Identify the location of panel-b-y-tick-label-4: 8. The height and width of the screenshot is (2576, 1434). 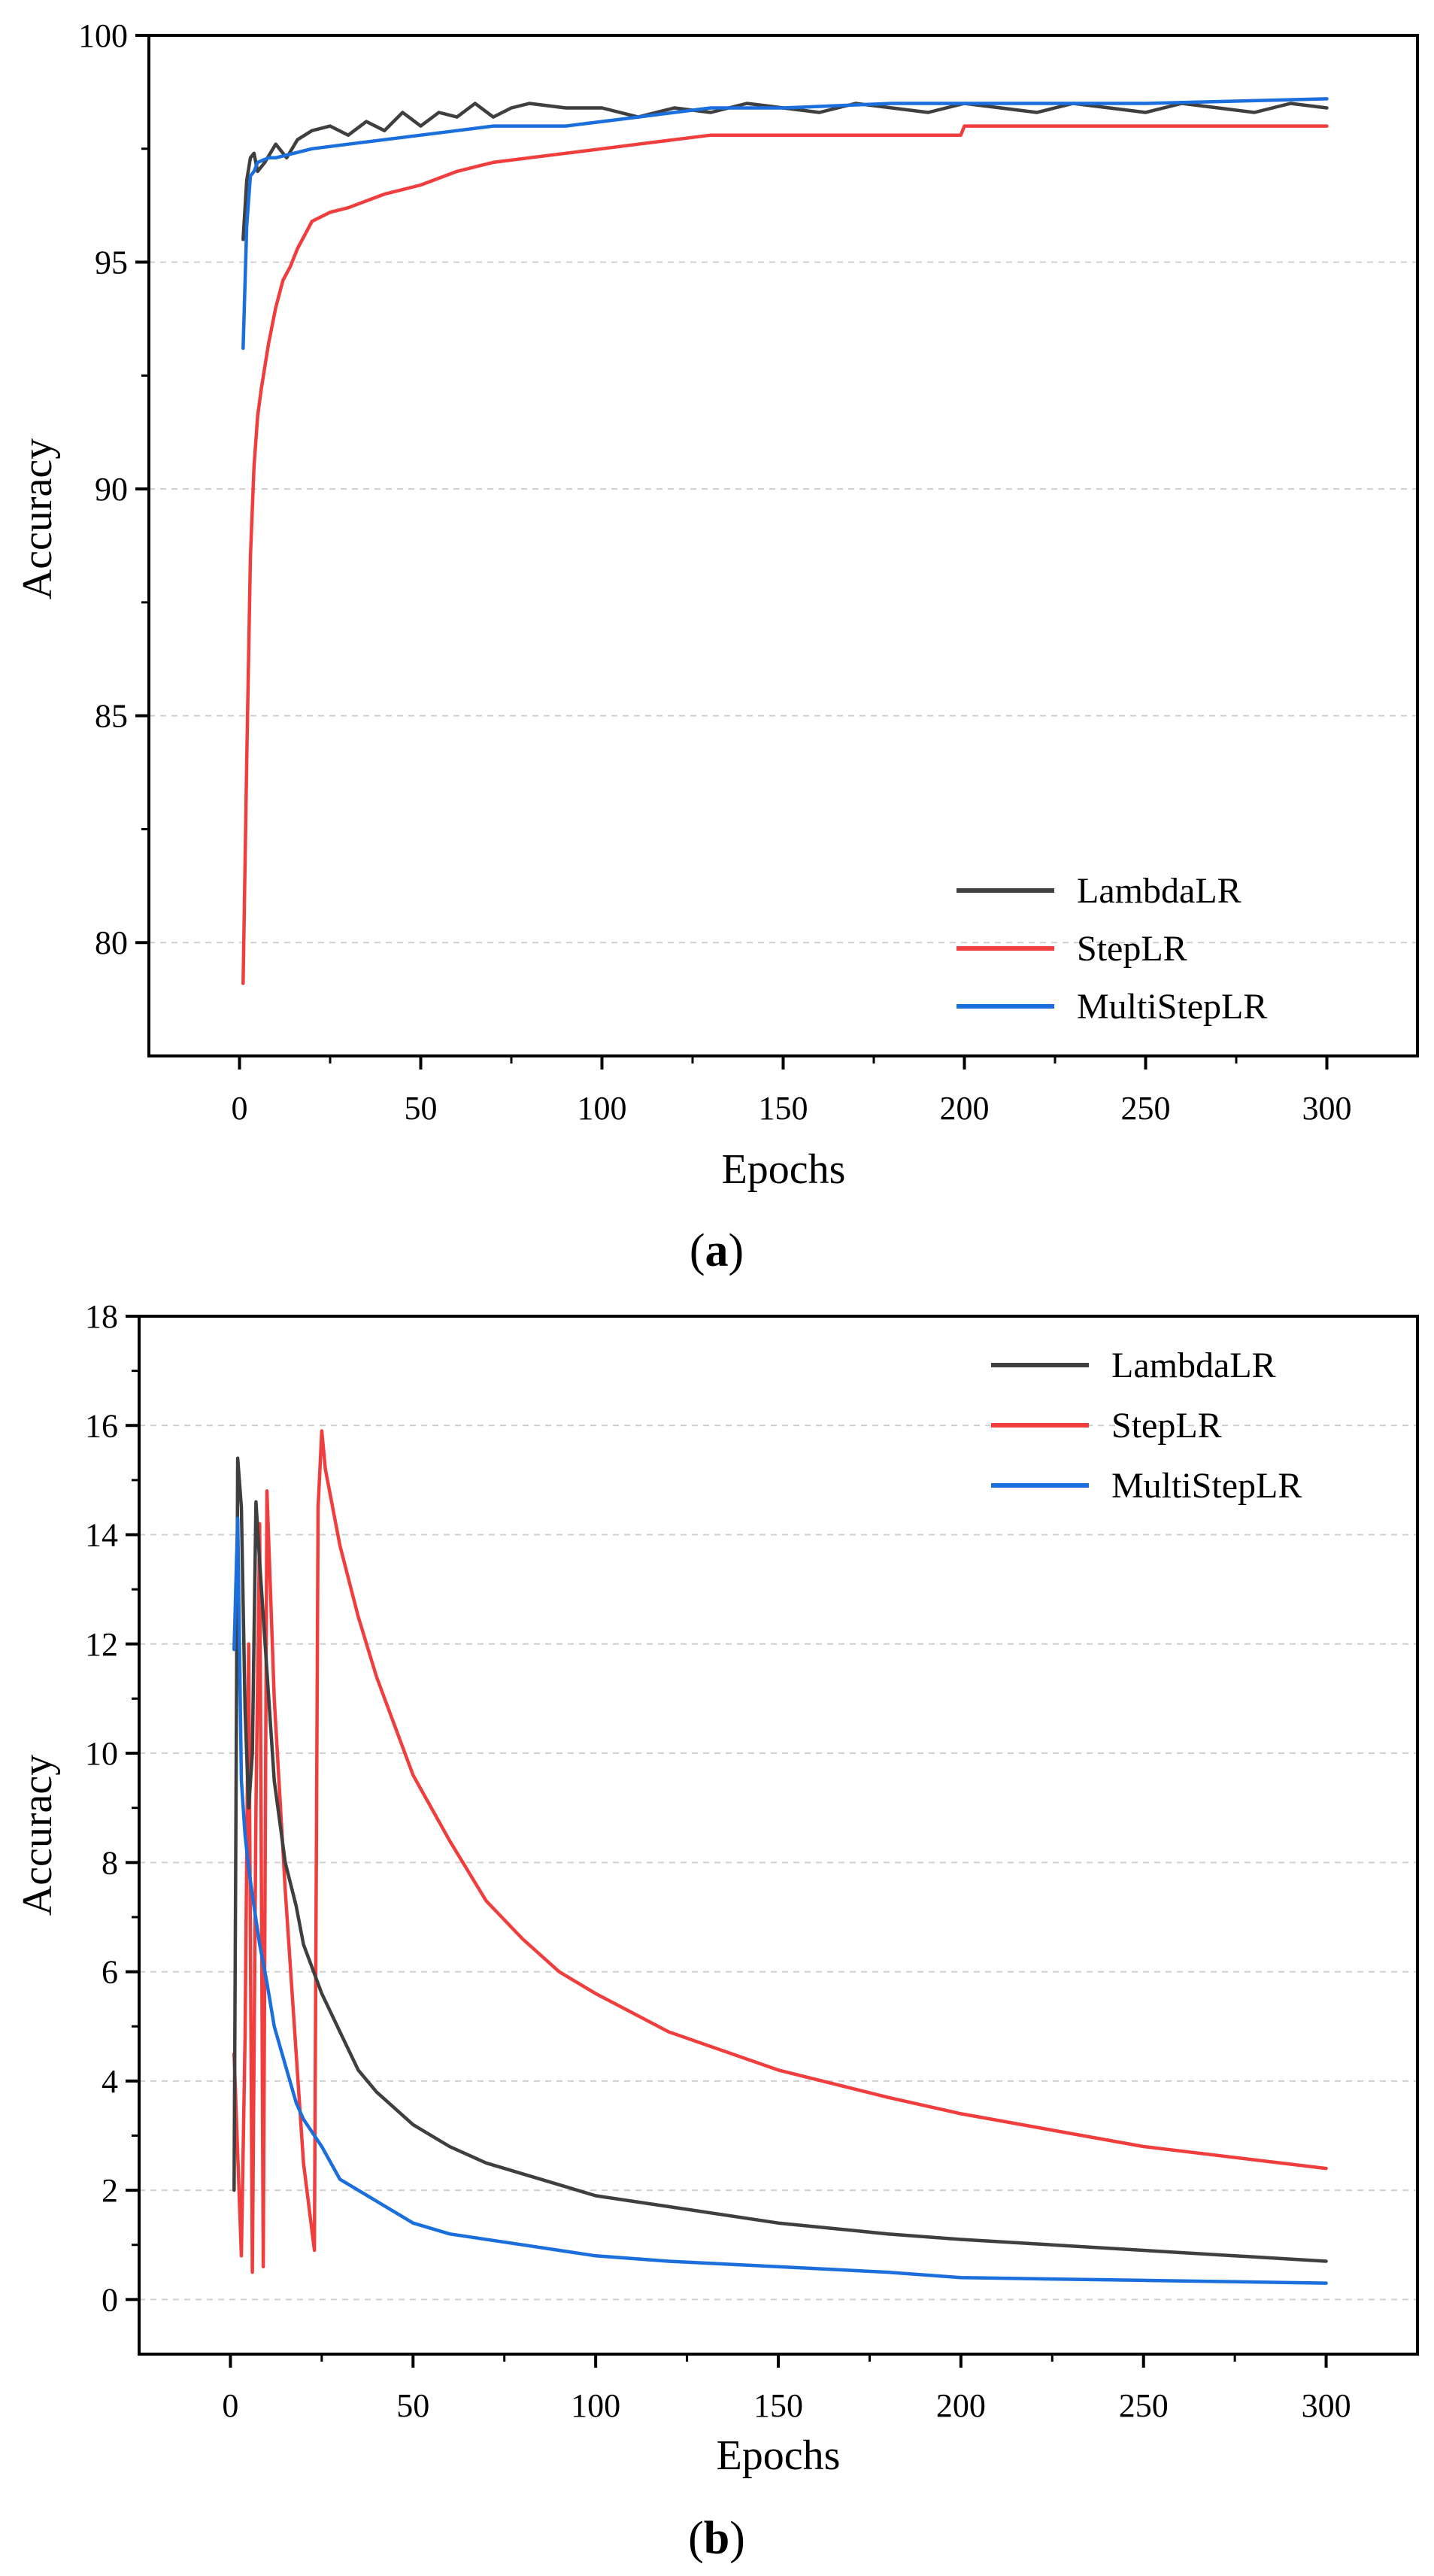
(110, 1862).